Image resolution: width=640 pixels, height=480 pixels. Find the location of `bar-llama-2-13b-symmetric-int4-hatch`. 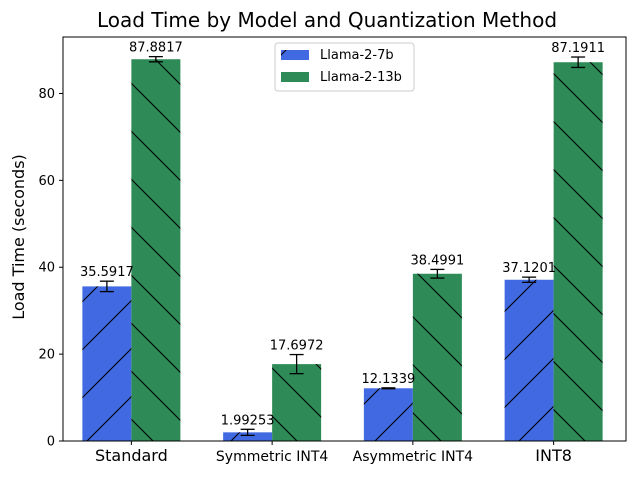

bar-llama-2-13b-symmetric-int4-hatch is located at coordinates (297, 402).